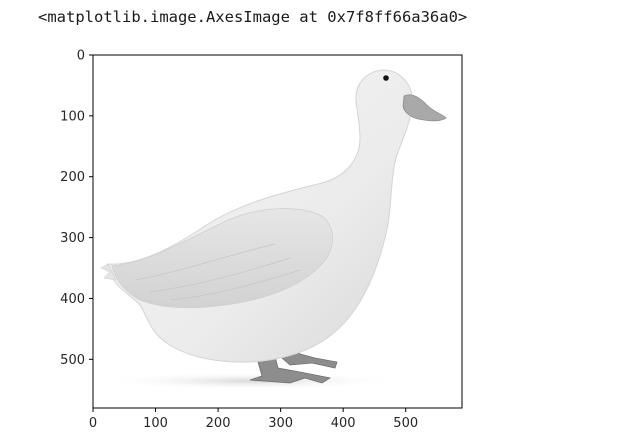 Image resolution: width=633 pixels, height=435 pixels. Describe the element at coordinates (72, 299) in the screenshot. I see `y-tick-label: 400` at that location.